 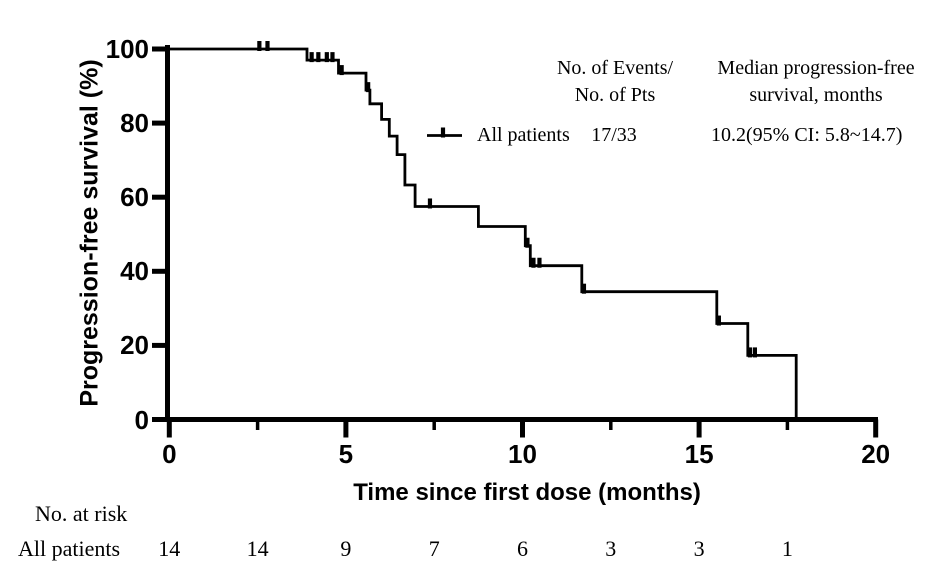 I want to click on legend-header-median-line2: survival, months, so click(x=816, y=95).